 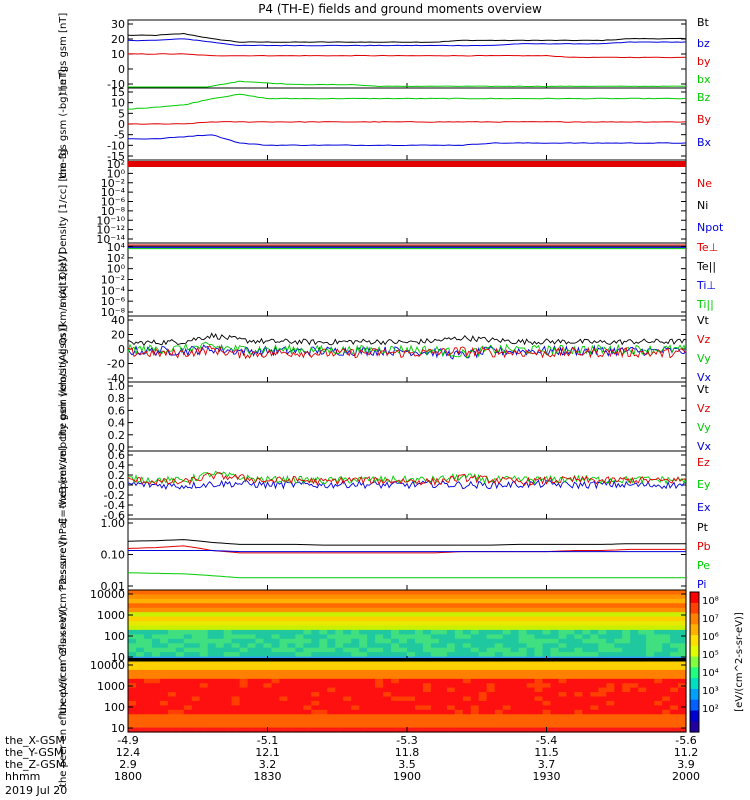 I want to click on colorbar-frame, so click(x=694, y=662).